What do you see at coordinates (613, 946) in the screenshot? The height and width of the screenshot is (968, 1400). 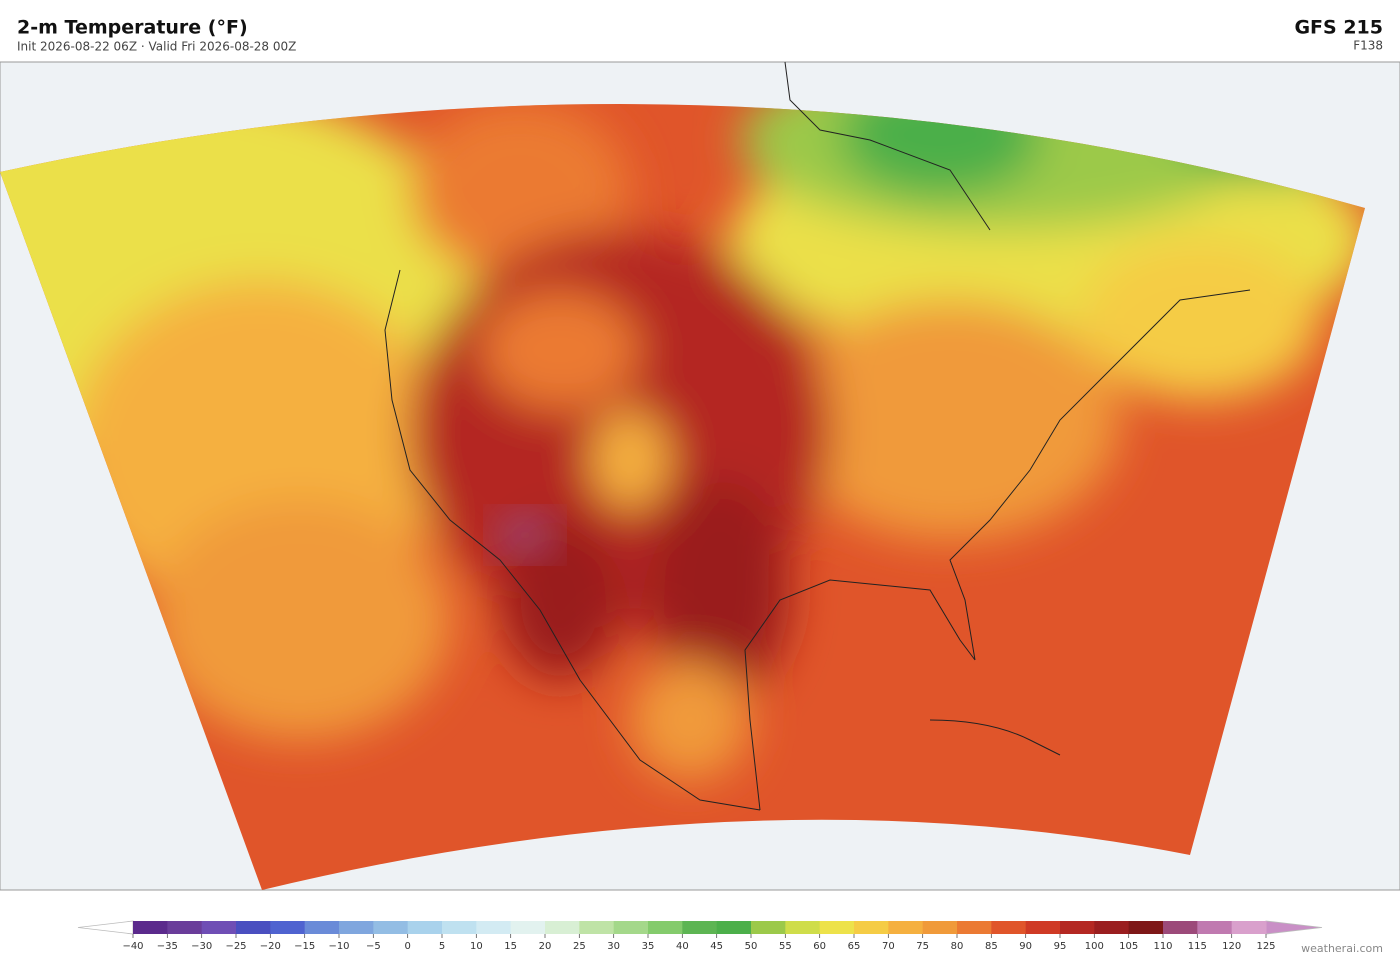 I see `colorbar-tick-label: 30` at bounding box center [613, 946].